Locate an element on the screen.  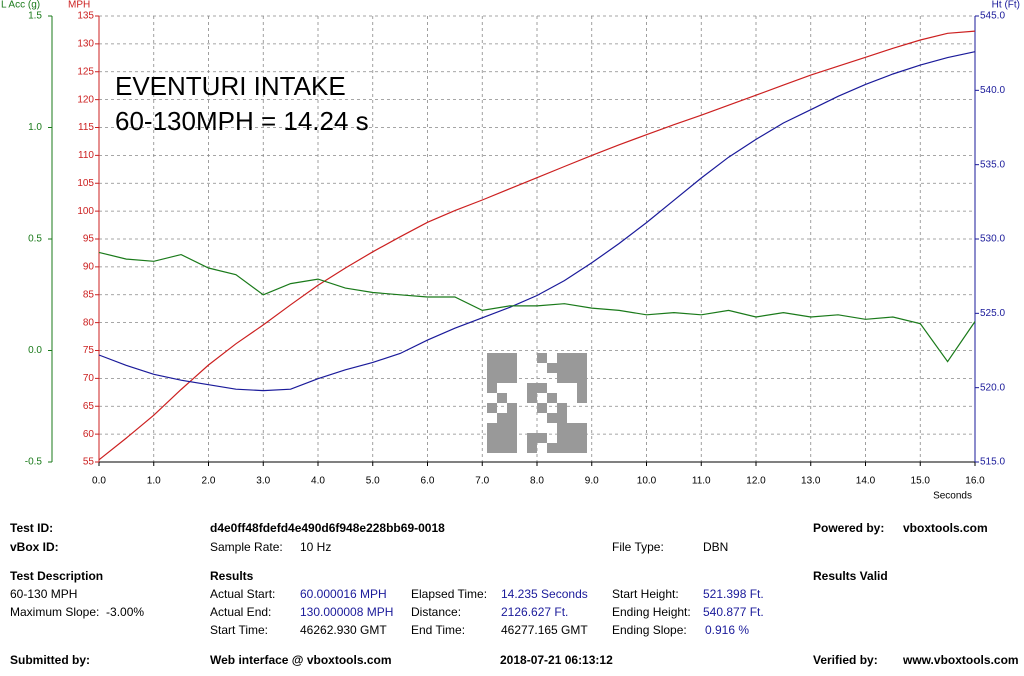
x-tick-label: 9.0 is located at coordinates (592, 481).